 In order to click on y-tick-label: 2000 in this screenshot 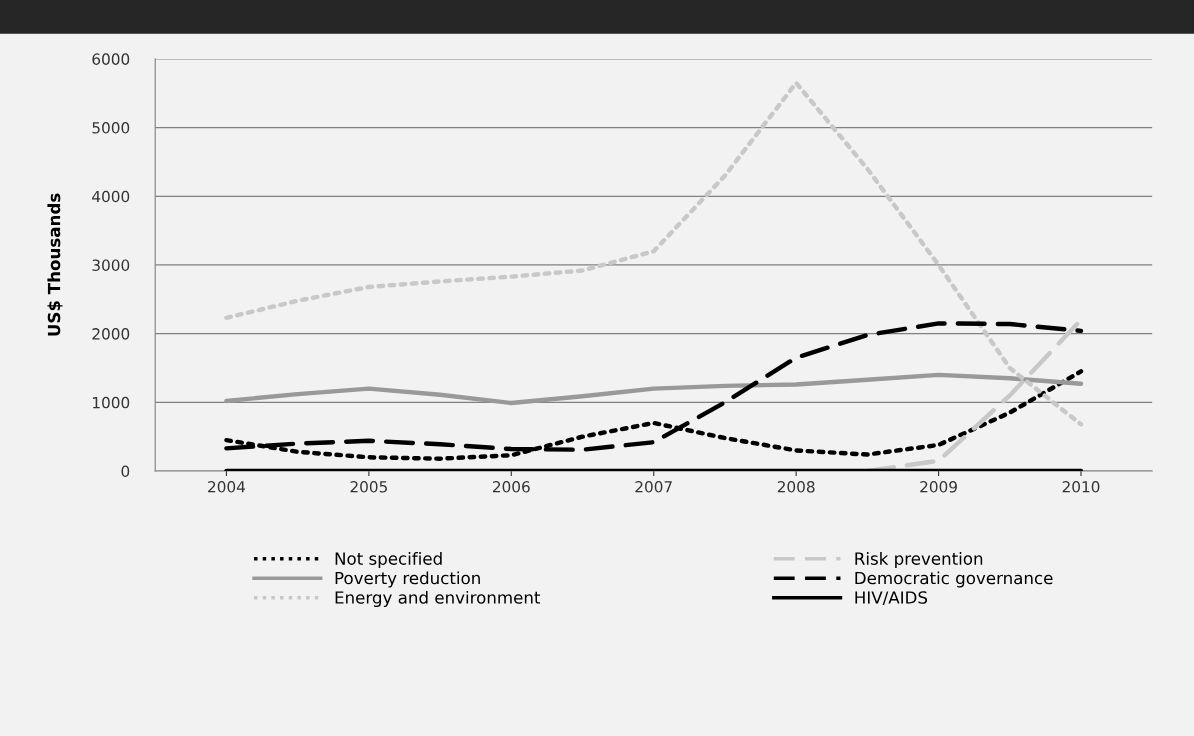, I will do `click(111, 334)`.